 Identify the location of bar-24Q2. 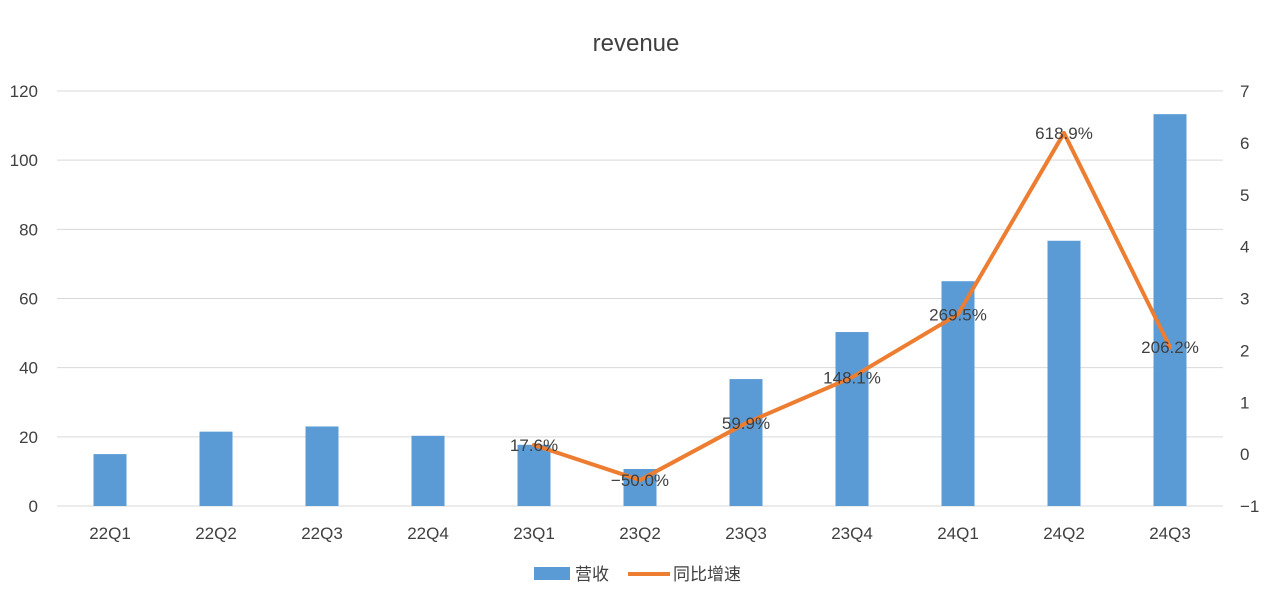
(1064, 373).